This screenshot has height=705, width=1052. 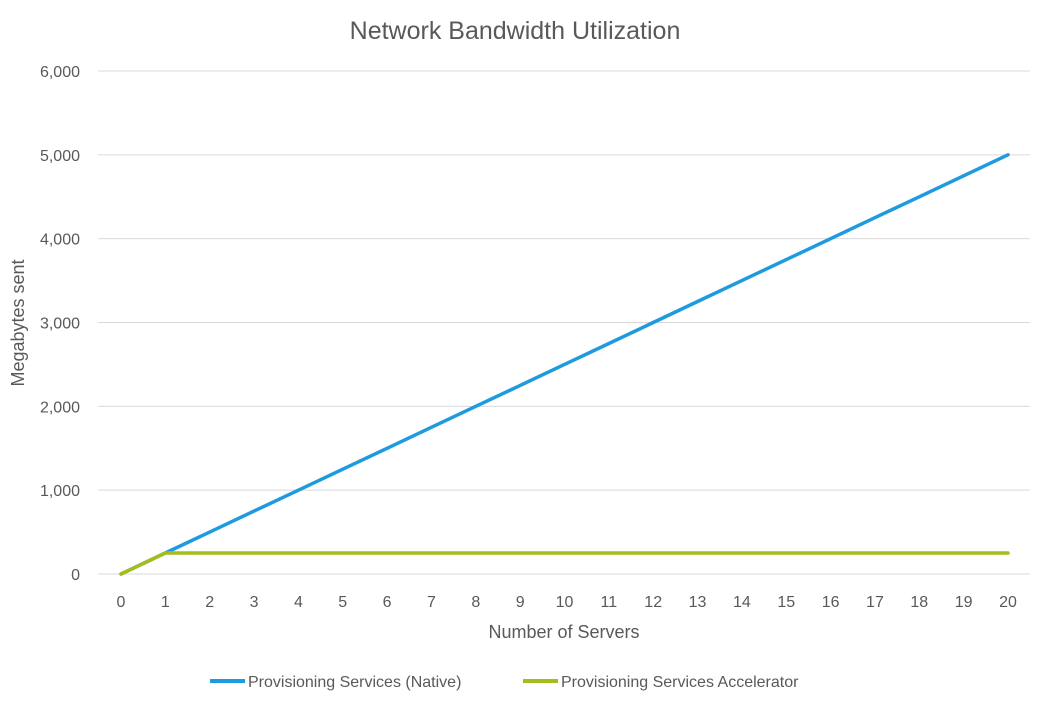 I want to click on legend-item-1: Provisioning Services (Native), so click(x=335, y=682).